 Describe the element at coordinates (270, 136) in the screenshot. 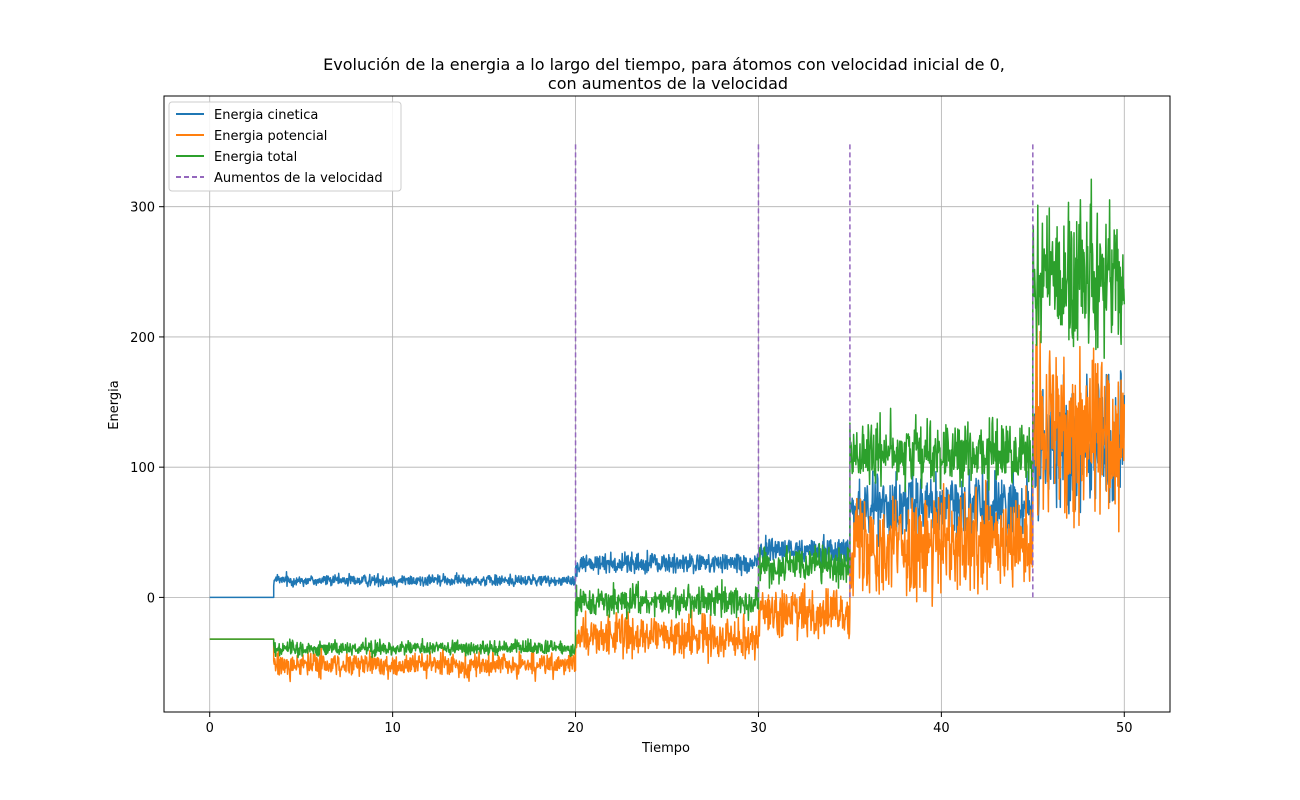

I see `legend-label-potential: Energia potencial` at that location.